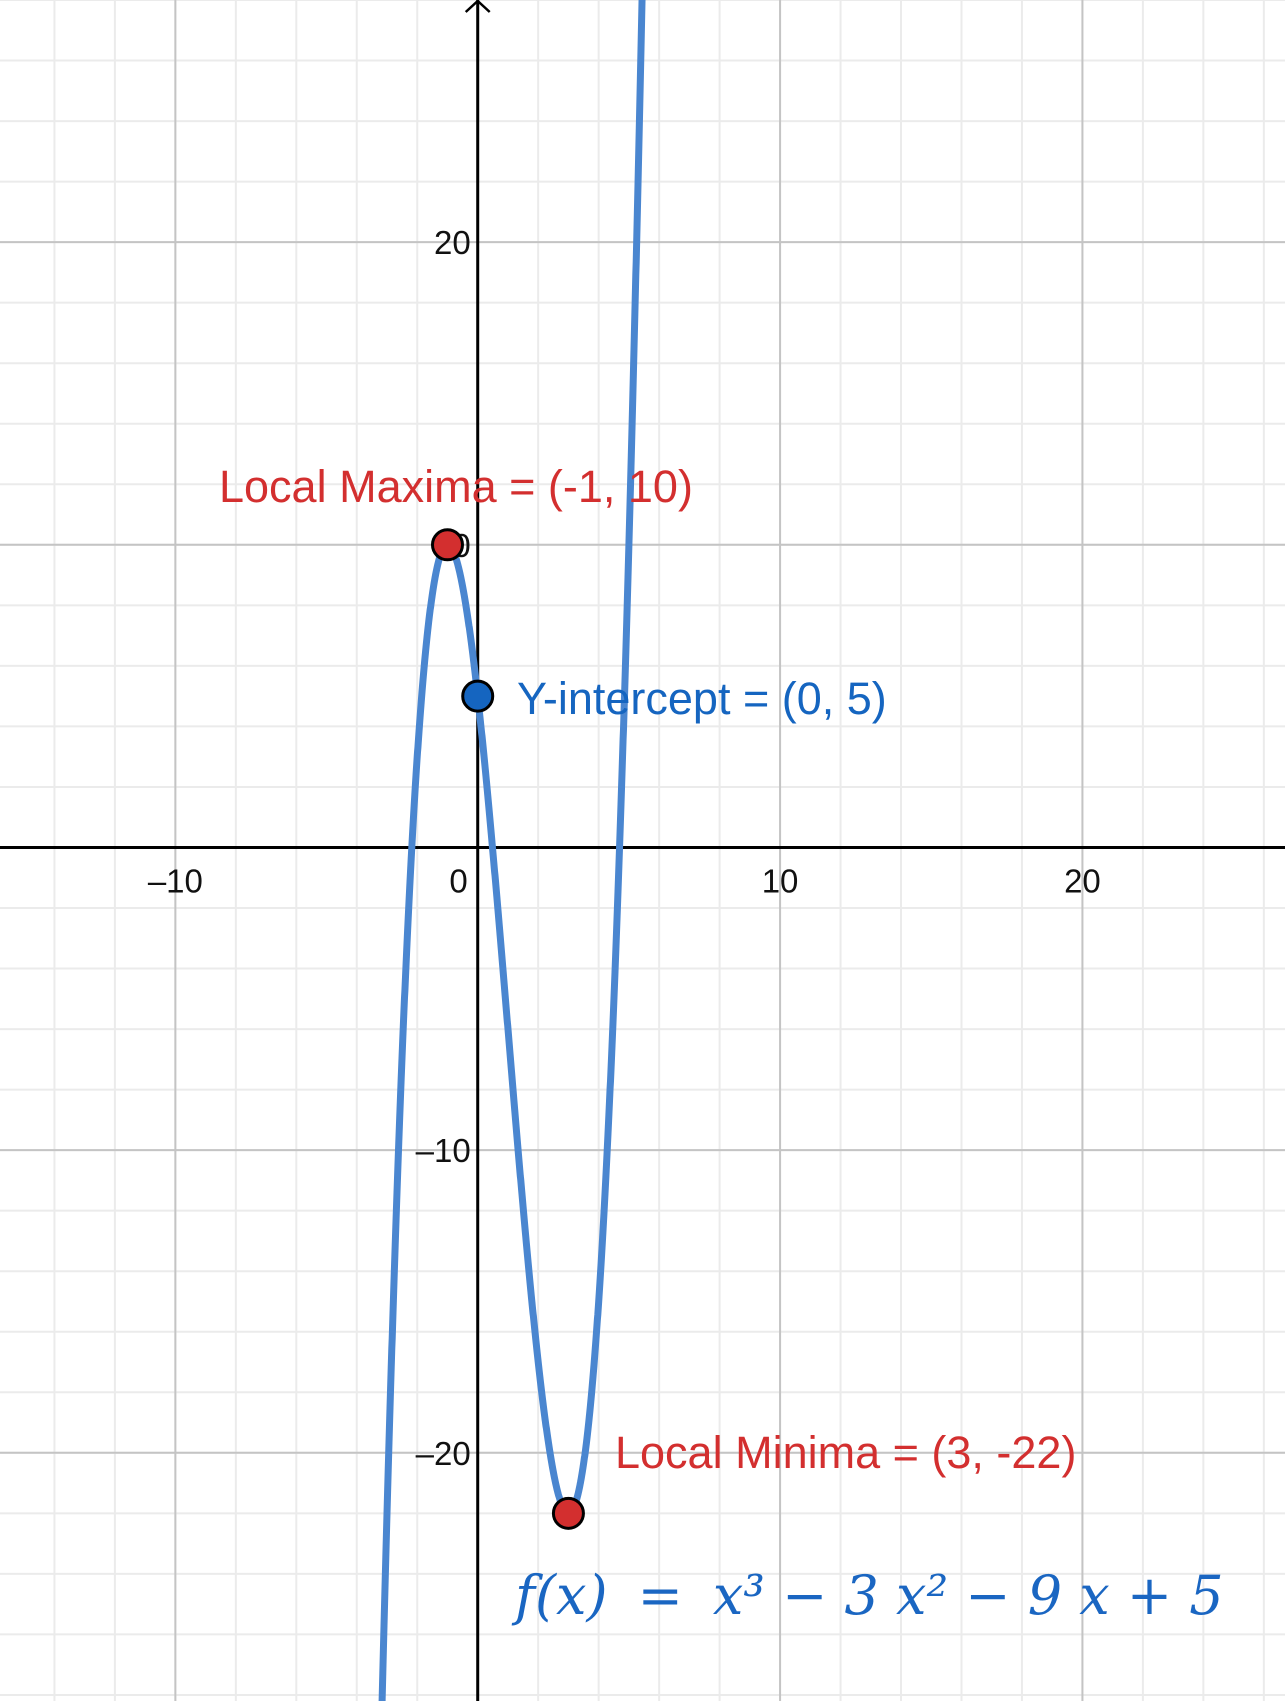  What do you see at coordinates (175, 880) in the screenshot?
I see `x-tick-label: –10` at bounding box center [175, 880].